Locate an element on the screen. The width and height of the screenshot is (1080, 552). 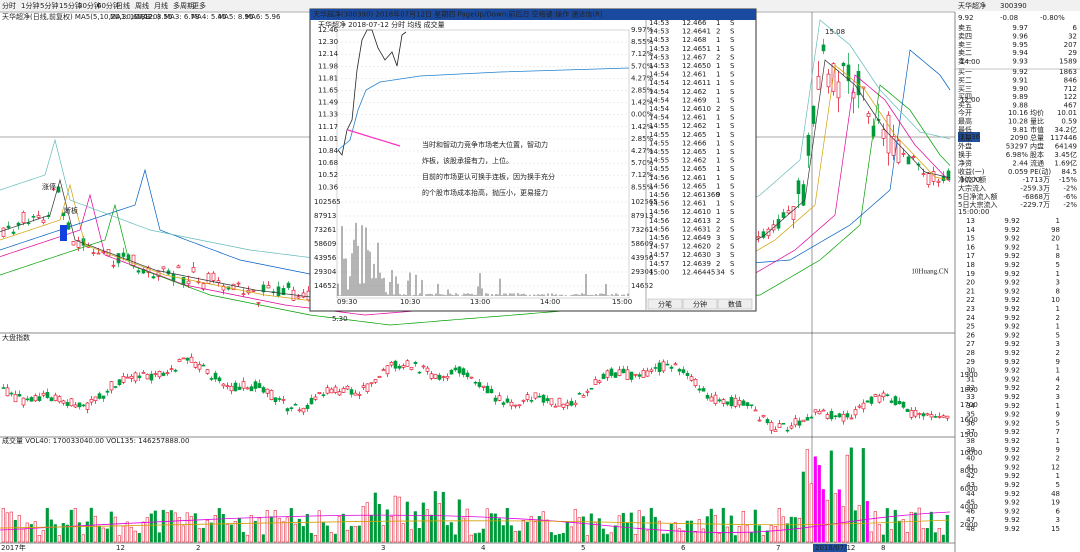
book-price: 9.95 is located at coordinates (1020, 45).